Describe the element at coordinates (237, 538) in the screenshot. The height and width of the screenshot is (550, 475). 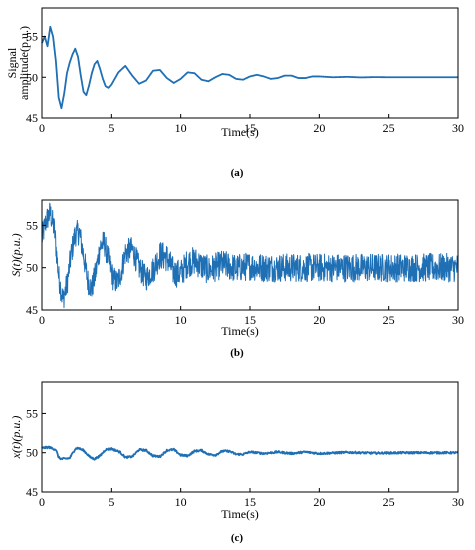
I see `panel-caption: (c)` at that location.